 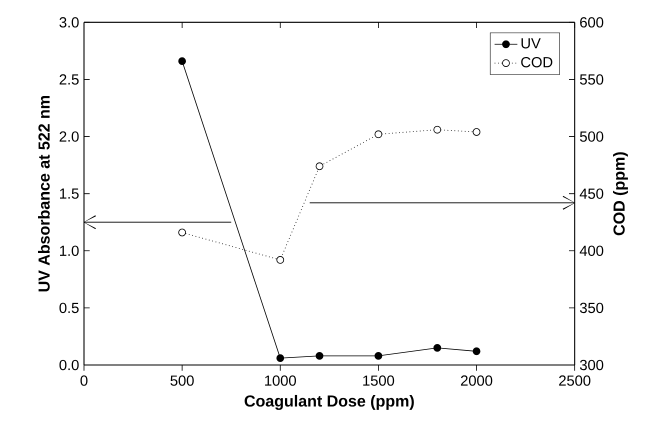 What do you see at coordinates (182, 380) in the screenshot?
I see `x-tick-label: 500` at bounding box center [182, 380].